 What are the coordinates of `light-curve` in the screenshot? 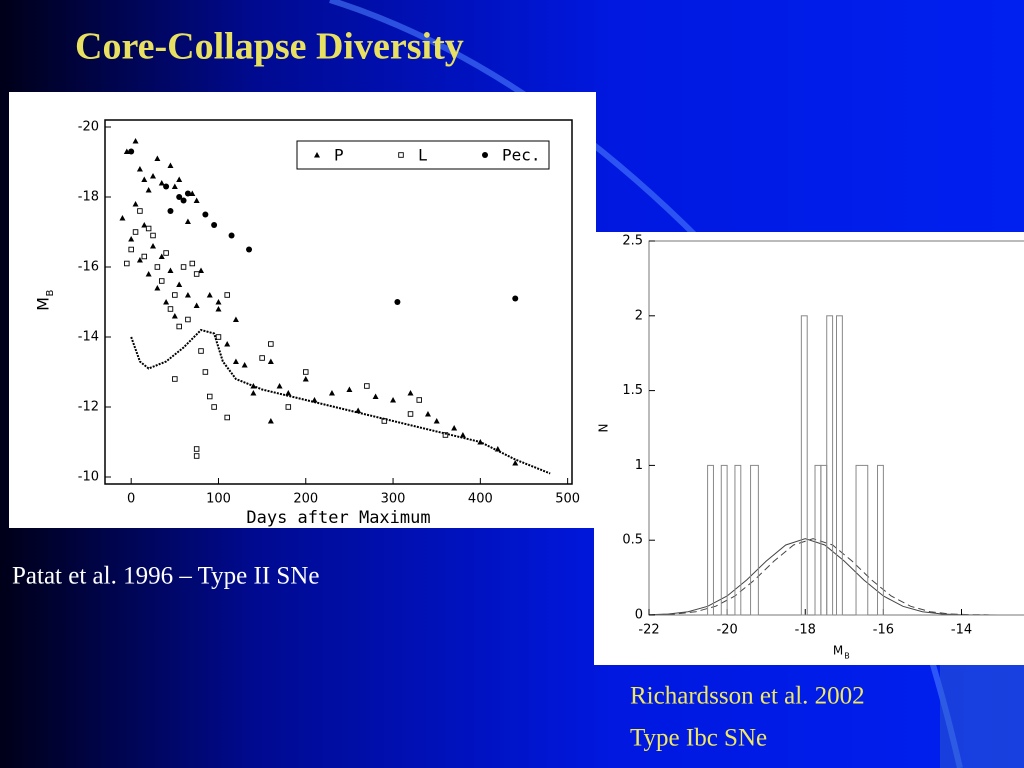 It's located at (340, 401).